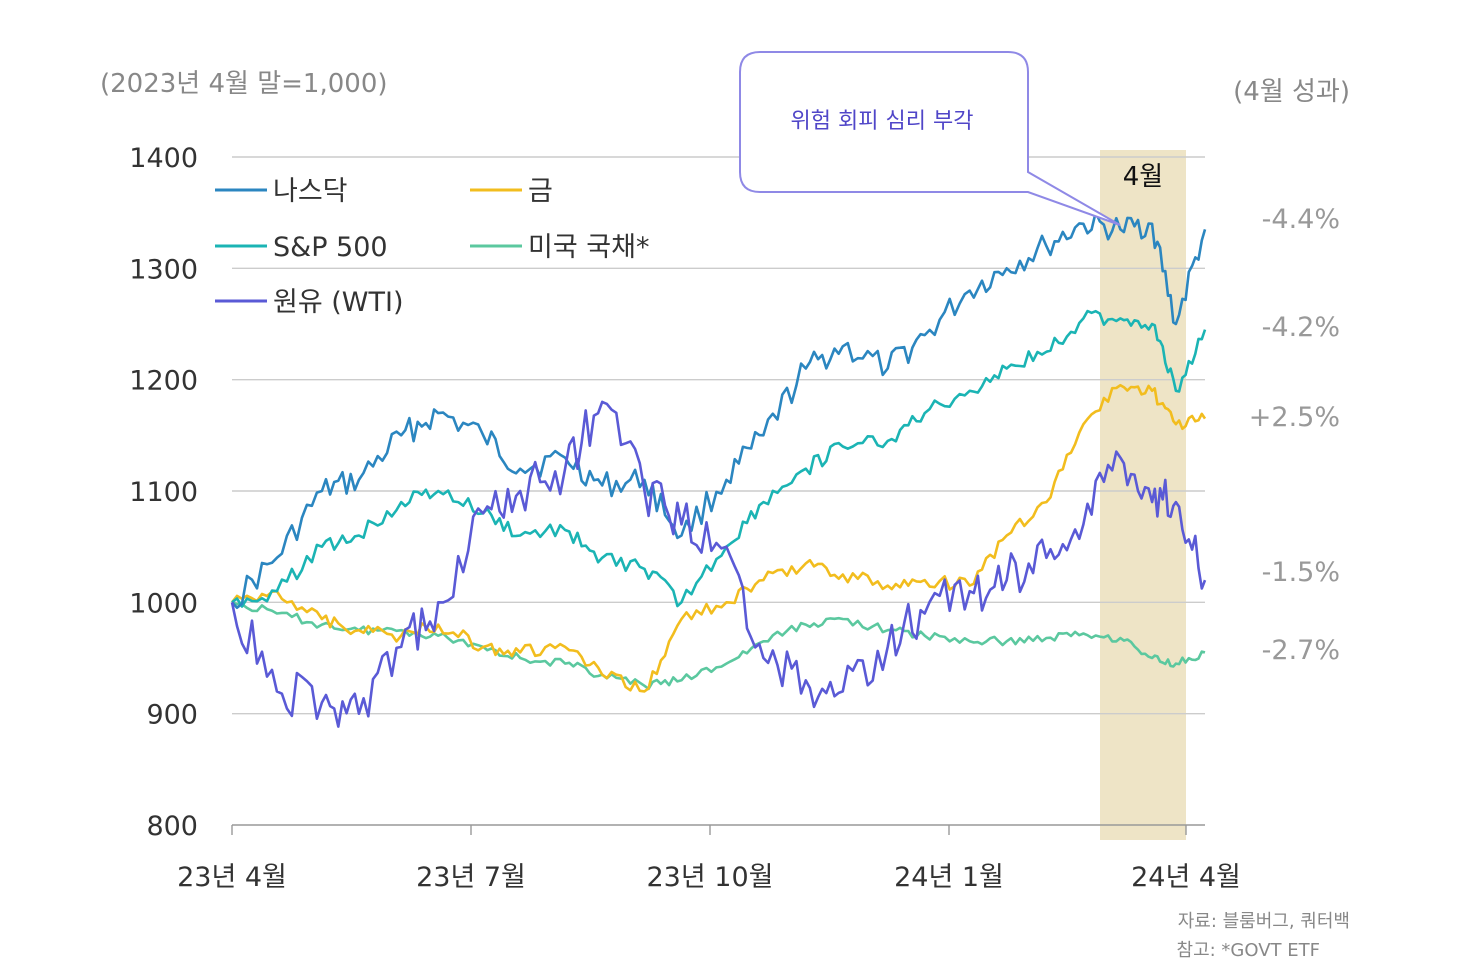 This screenshot has width=1482, height=975. I want to click on legend-label: 금, so click(540, 191).